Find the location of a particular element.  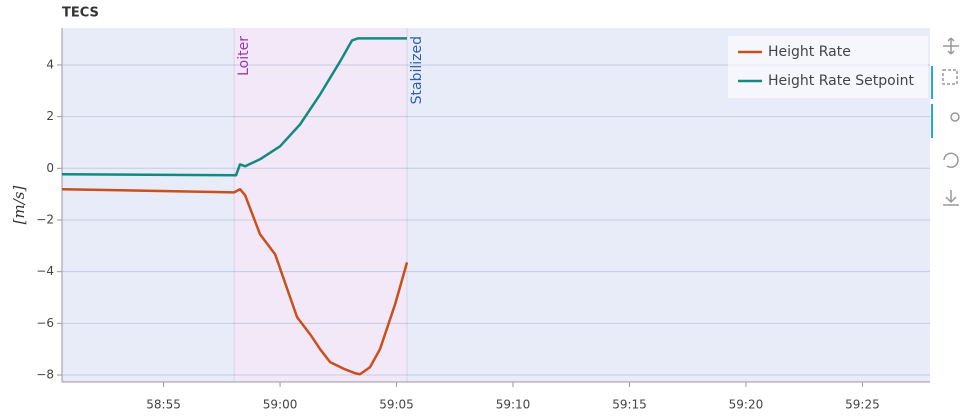

series-line is located at coordinates (234, 107).